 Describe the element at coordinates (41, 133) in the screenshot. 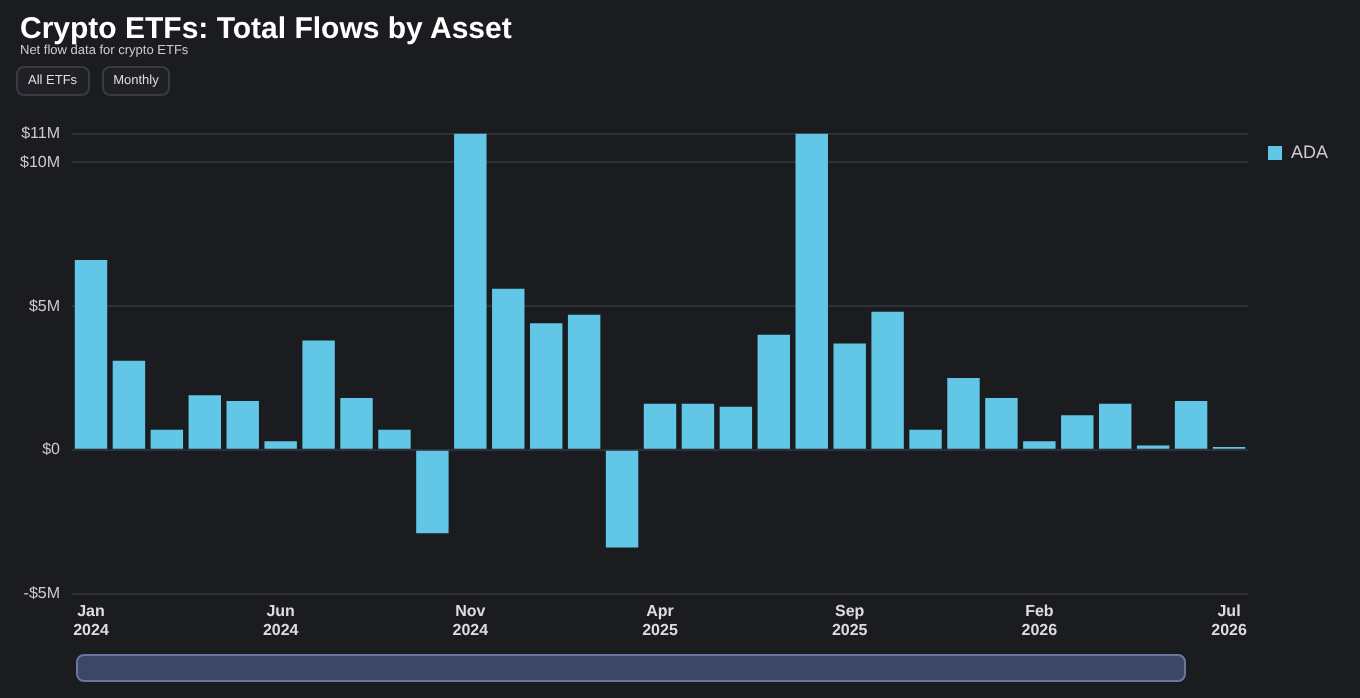

I see `y-tick-label: $11M` at that location.